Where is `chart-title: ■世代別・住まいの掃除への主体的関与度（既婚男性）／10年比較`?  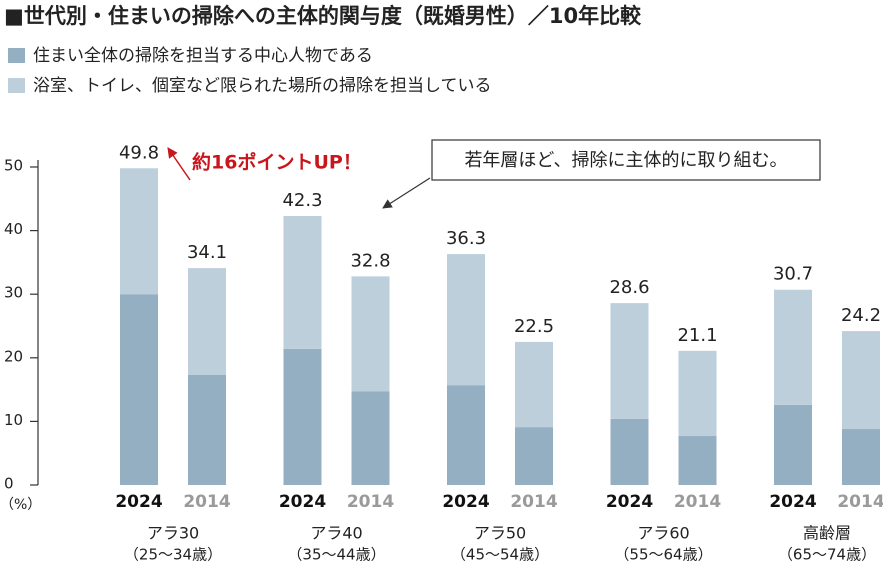
chart-title: ■世代別・住まいの掃除への主体的関与度（既婚男性）／10年比較 is located at coordinates (323, 16).